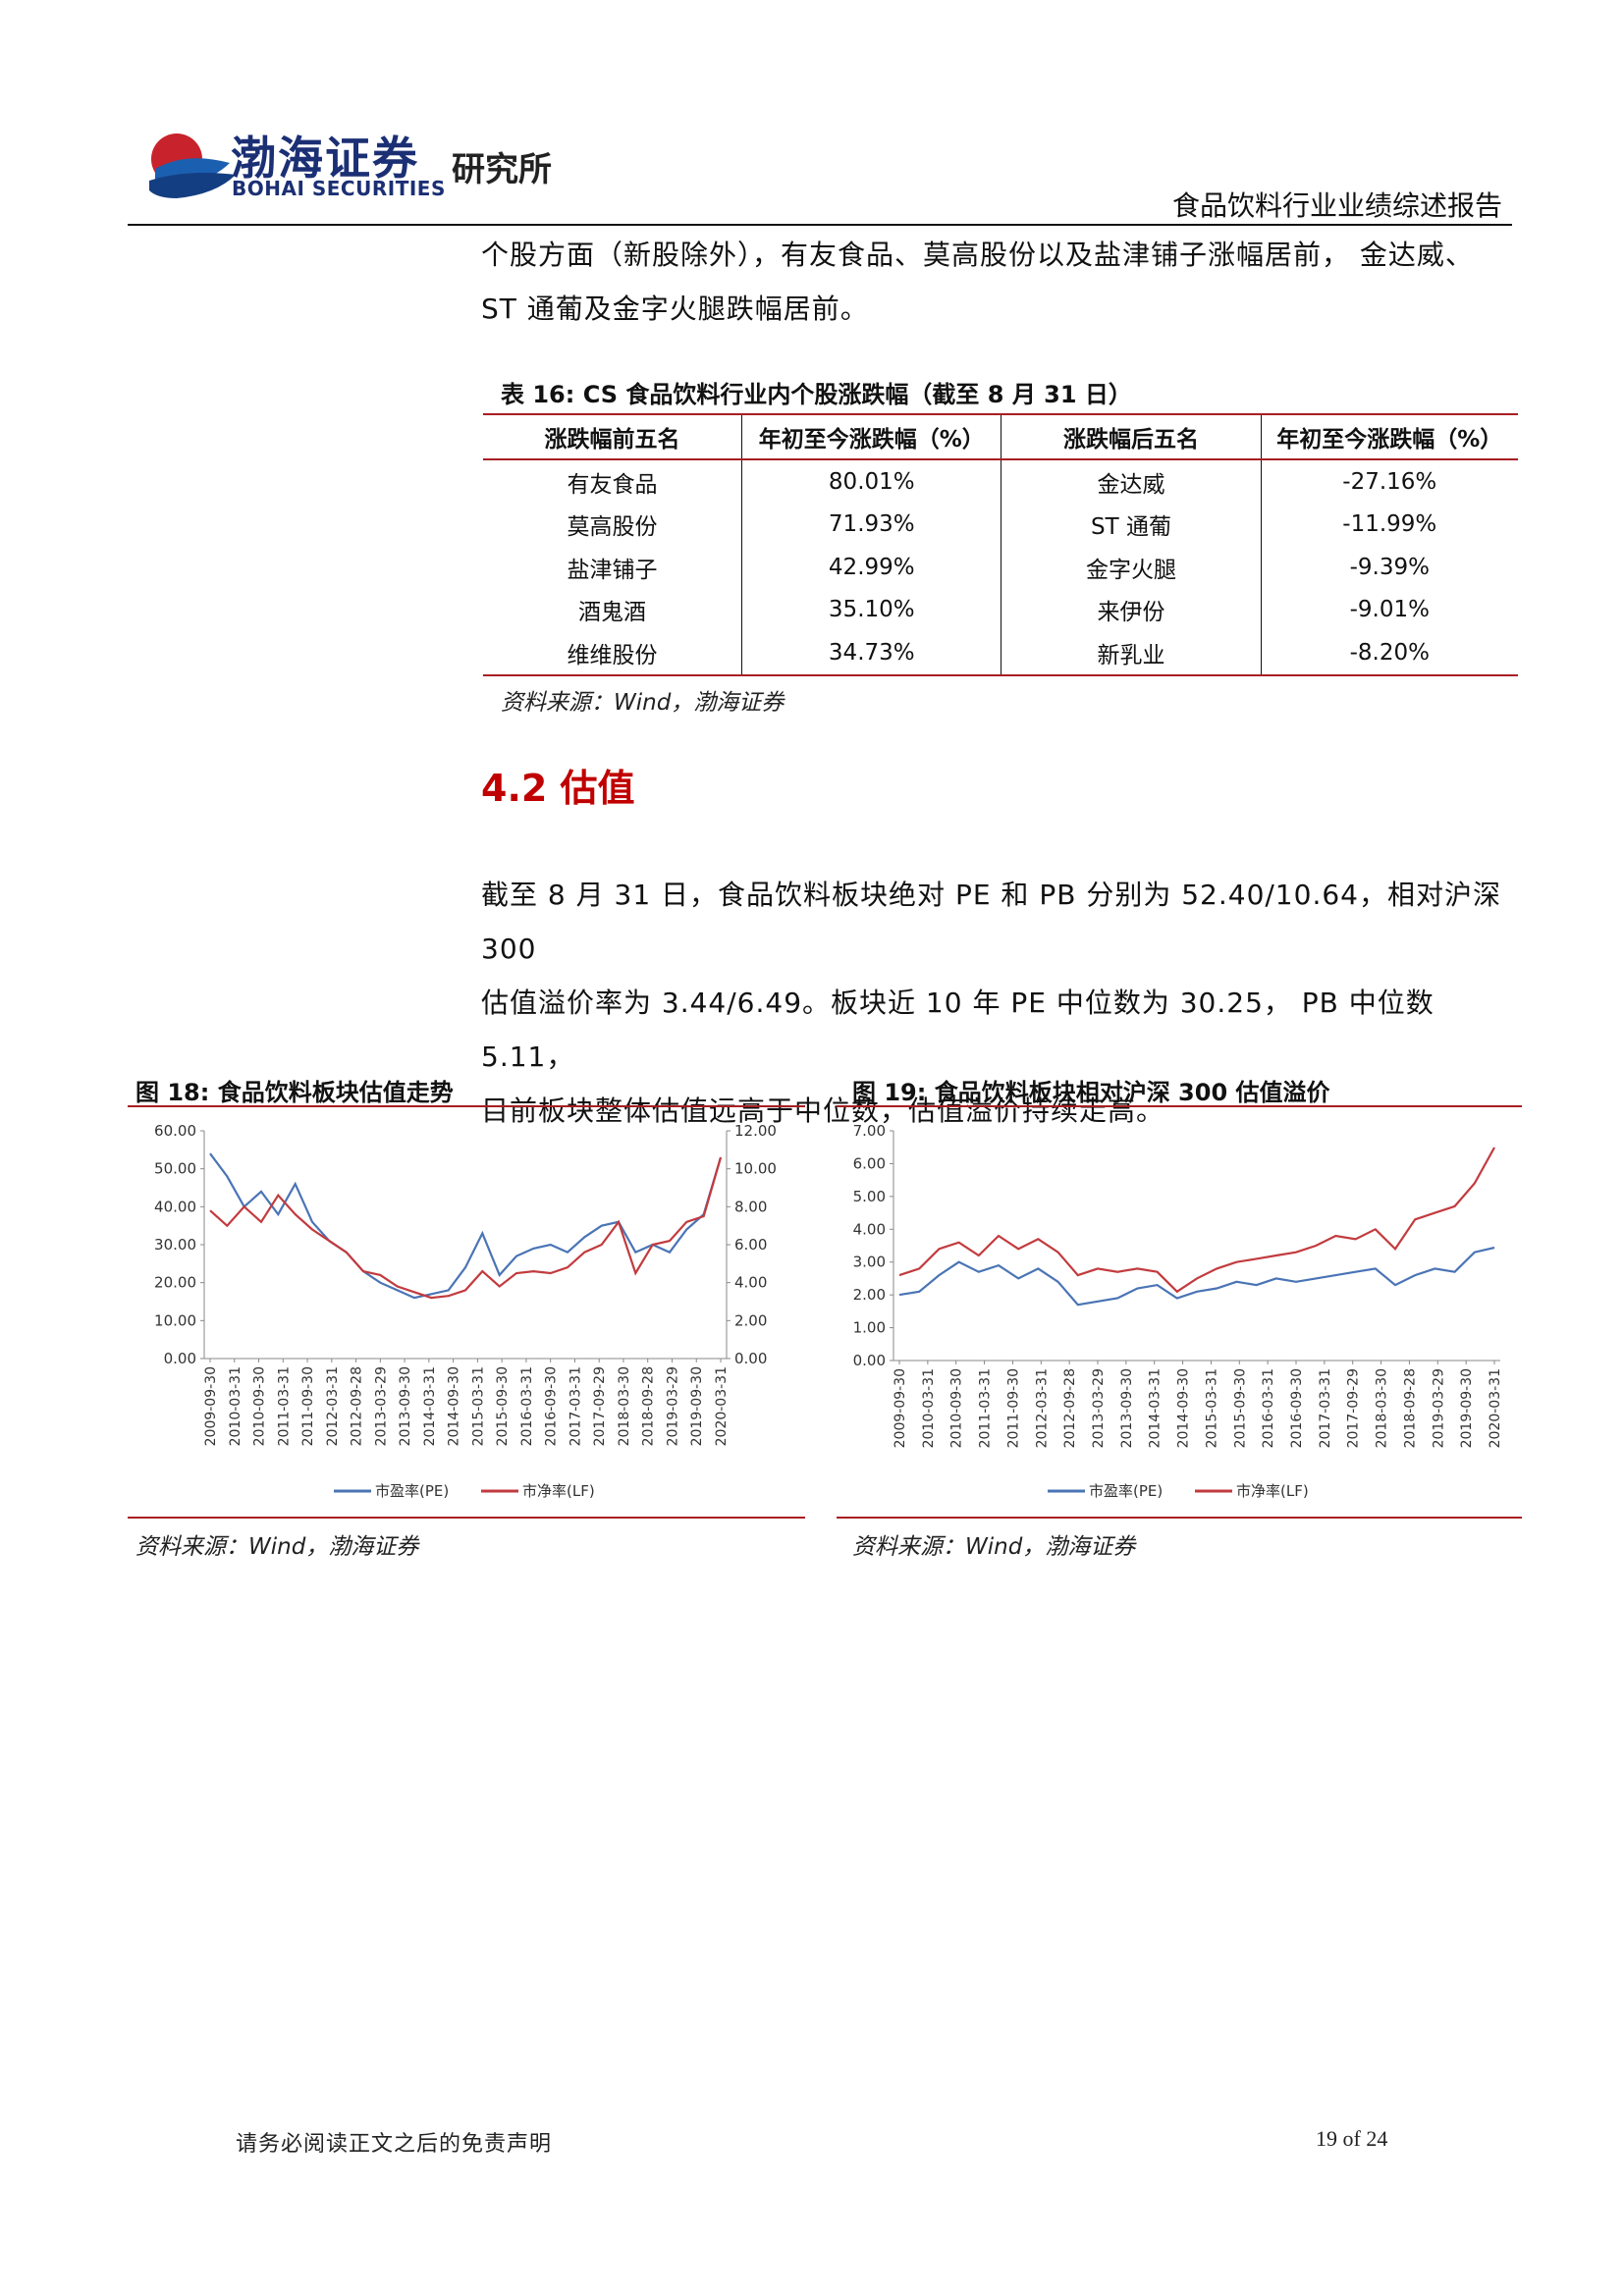  Describe the element at coordinates (1389, 610) in the screenshot. I see `table-cell: -9.01%` at that location.